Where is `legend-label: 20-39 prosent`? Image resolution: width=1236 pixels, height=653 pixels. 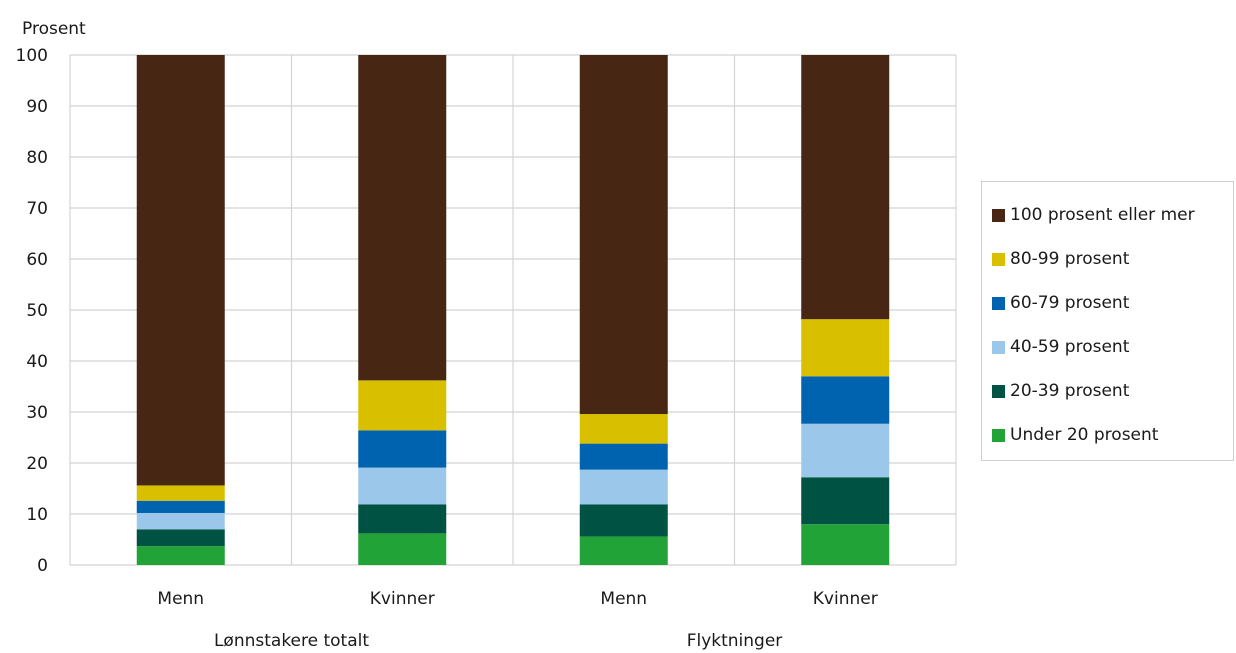
legend-label: 20-39 prosent is located at coordinates (1070, 391).